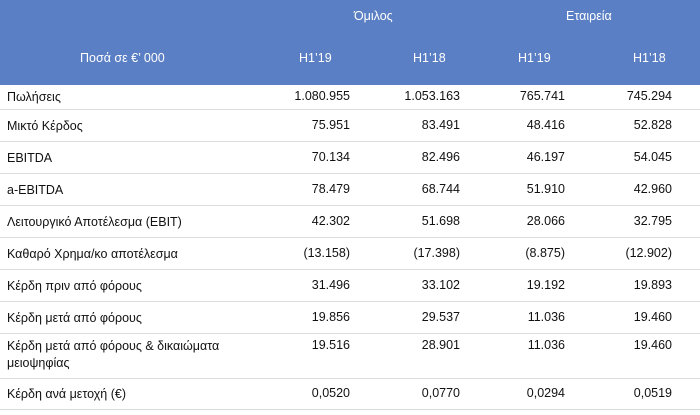  Describe the element at coordinates (66, 394) in the screenshot. I see `row-label: Κέρδη ανά μετοχή (€)` at that location.